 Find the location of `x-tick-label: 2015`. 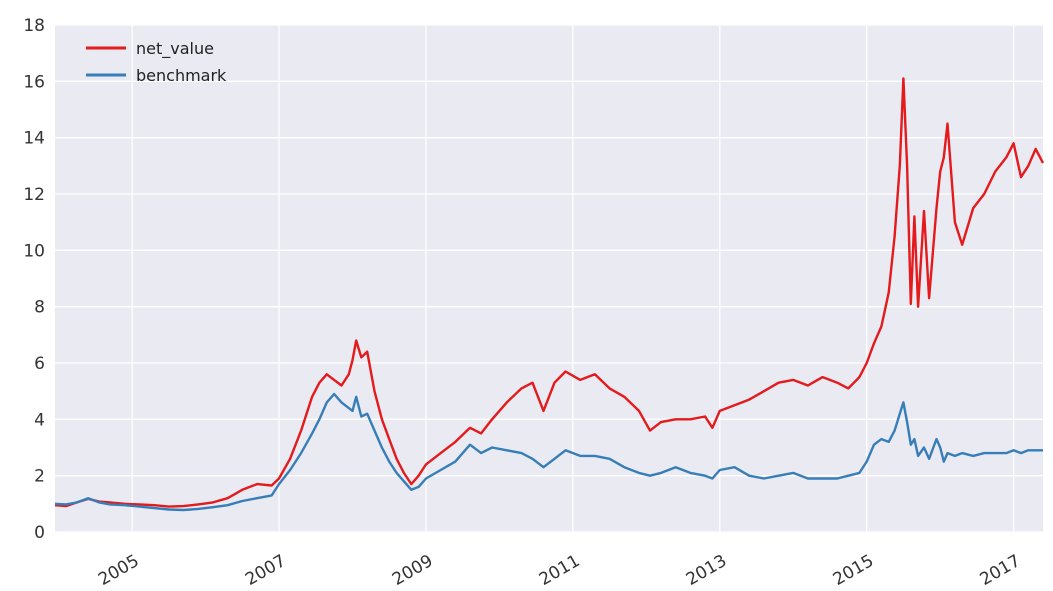

x-tick-label: 2015 is located at coordinates (853, 570).